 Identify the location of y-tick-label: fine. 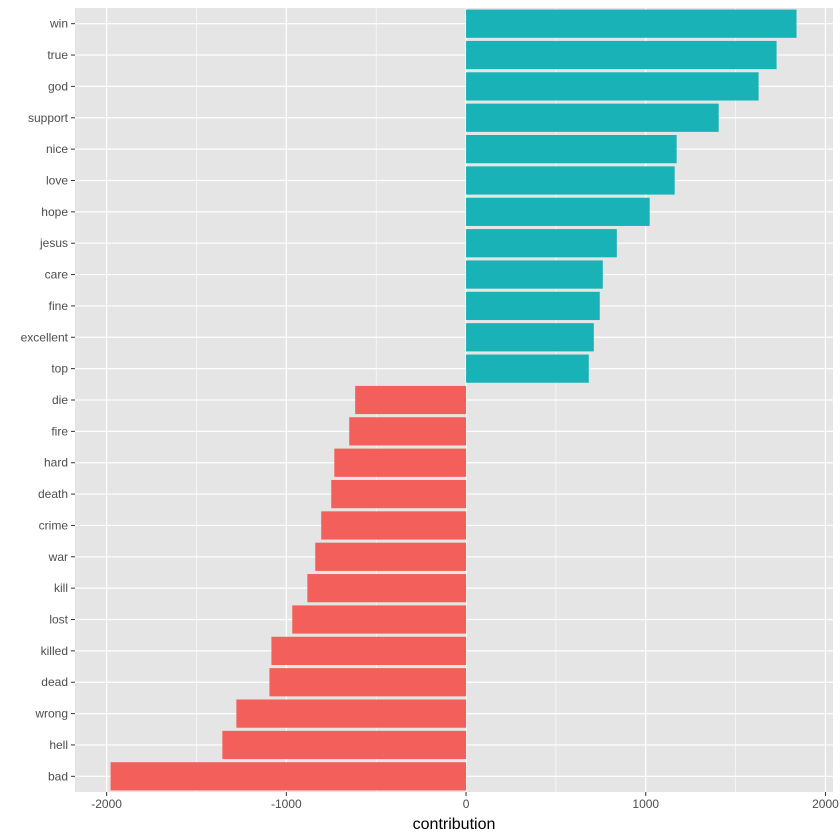
(59, 306).